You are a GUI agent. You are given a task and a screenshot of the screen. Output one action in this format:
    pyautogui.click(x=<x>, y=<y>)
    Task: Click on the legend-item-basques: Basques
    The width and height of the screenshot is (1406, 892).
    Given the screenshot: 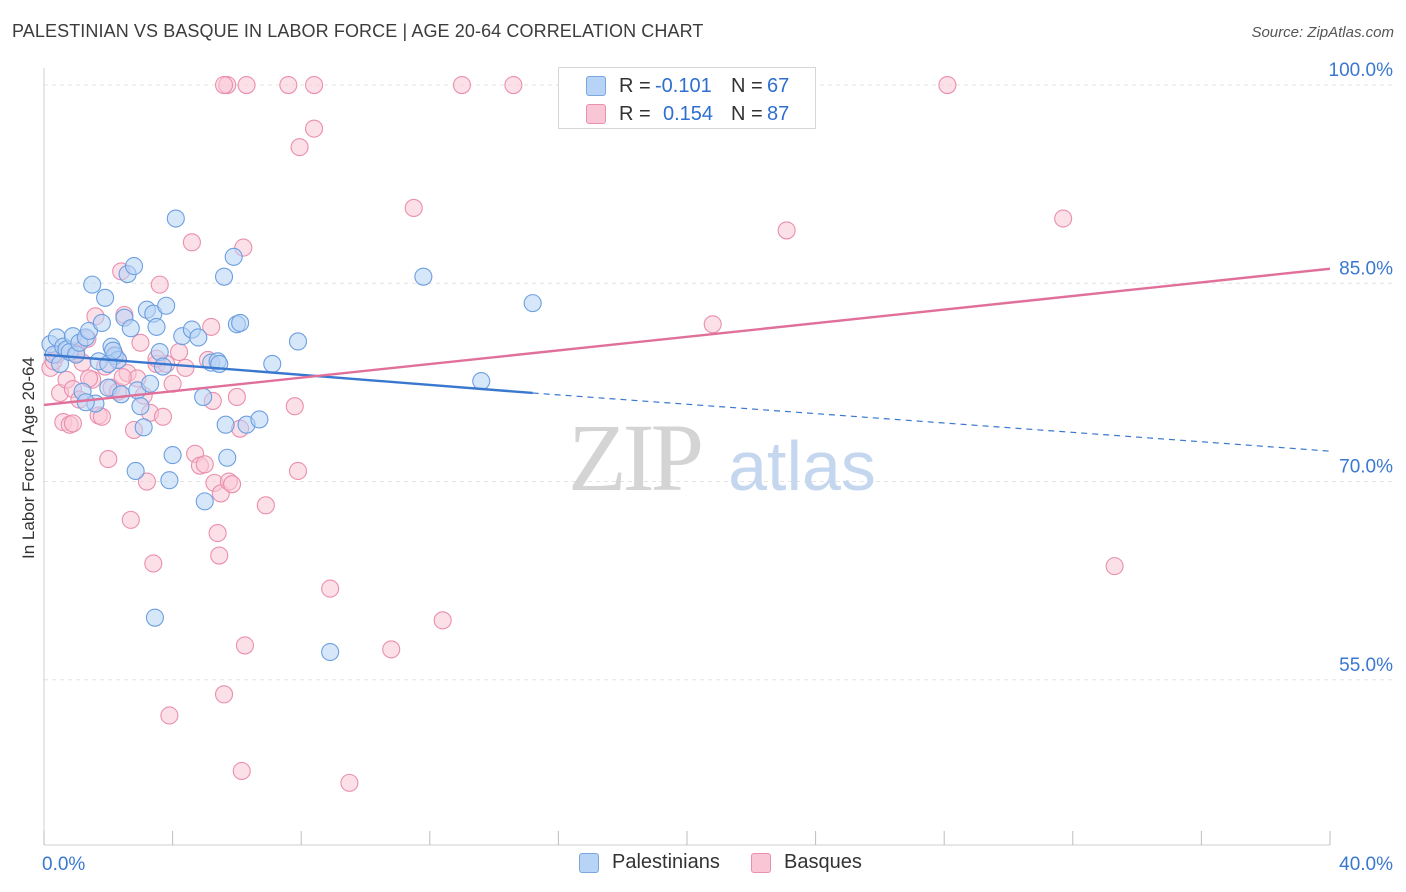 What is the action you would take?
    pyautogui.click(x=806, y=862)
    